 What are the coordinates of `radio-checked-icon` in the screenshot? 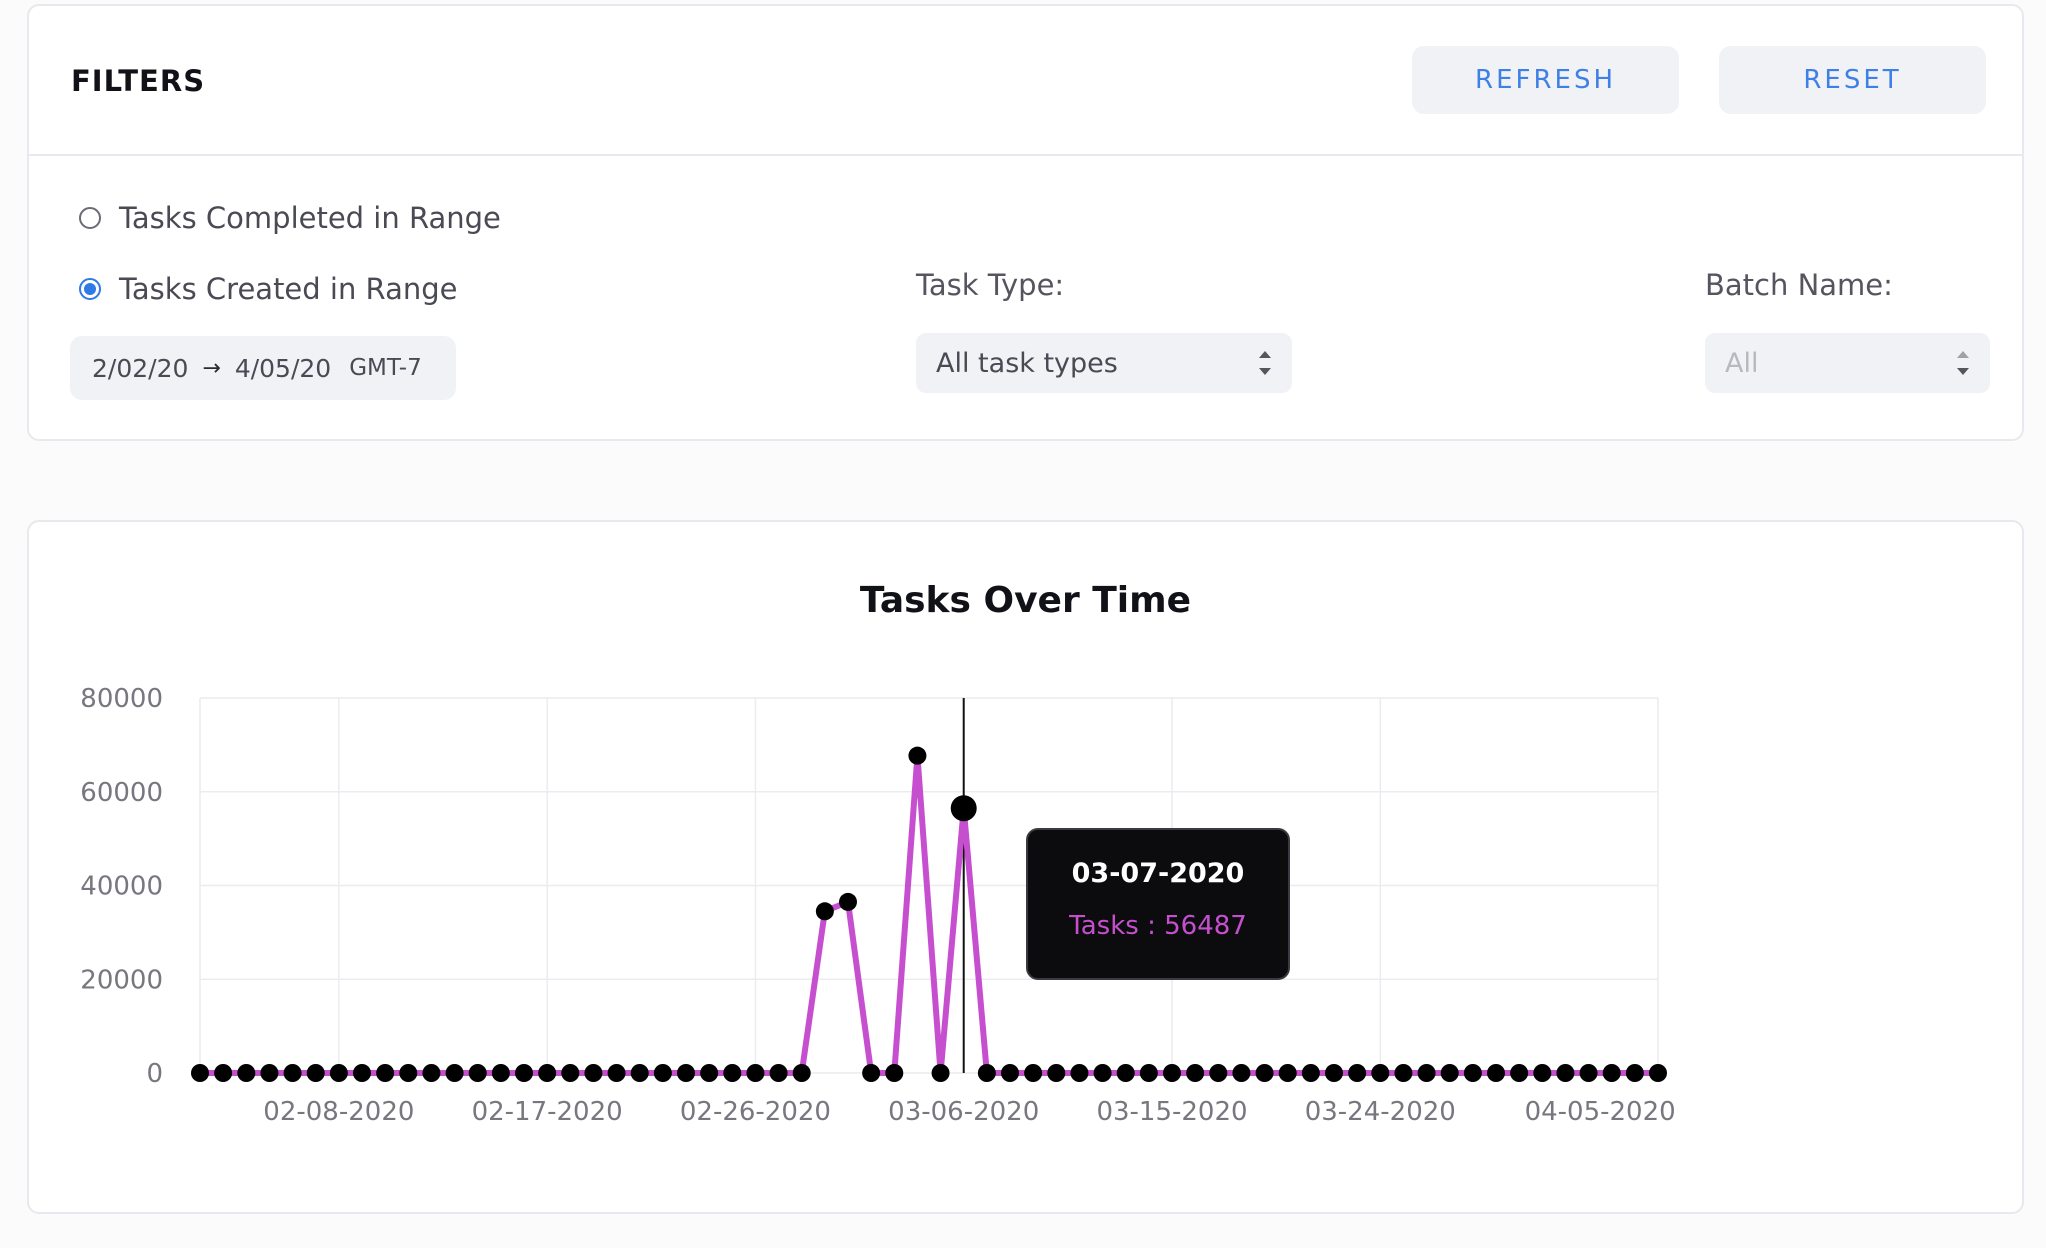 It's located at (90, 289).